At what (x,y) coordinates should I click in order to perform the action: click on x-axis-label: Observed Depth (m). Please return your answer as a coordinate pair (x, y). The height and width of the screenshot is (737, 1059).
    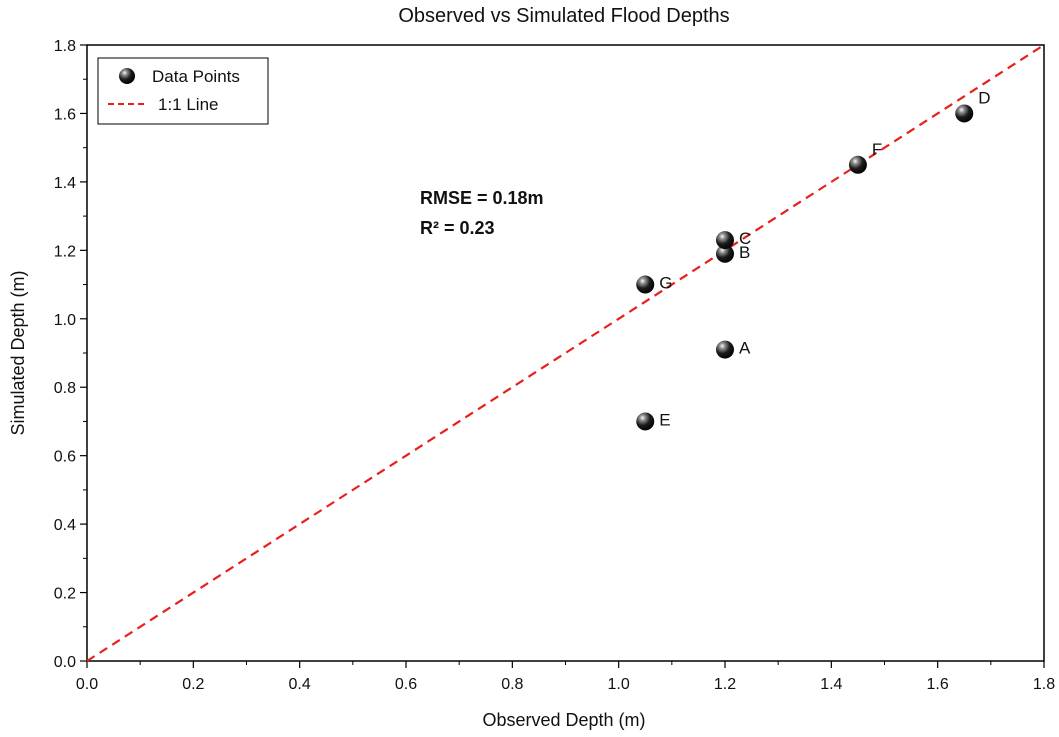
    Looking at the image, I should click on (563, 720).